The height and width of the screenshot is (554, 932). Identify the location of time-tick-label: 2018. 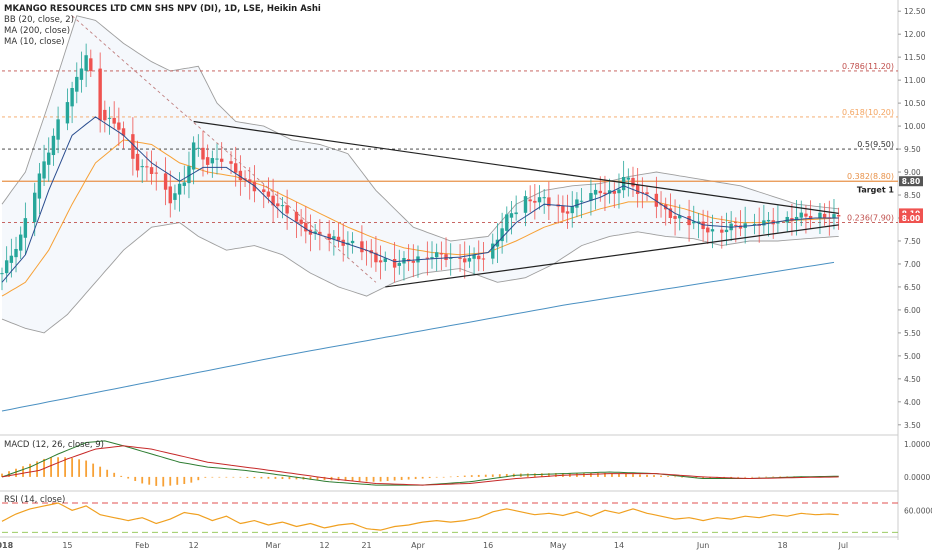
(7, 545).